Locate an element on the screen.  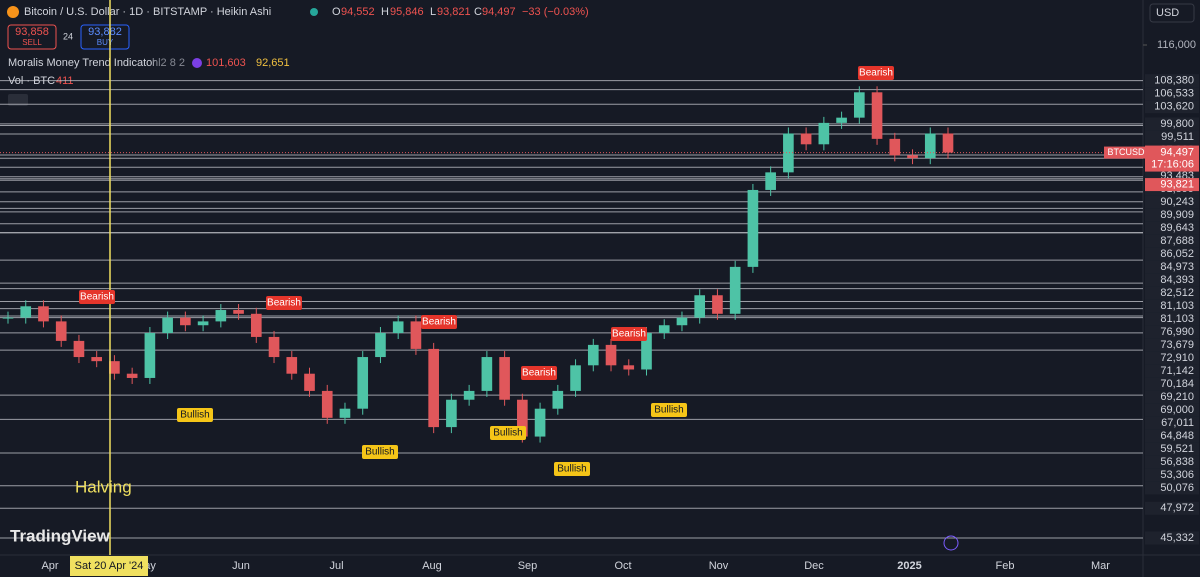
indicator-upper: 101,603 is located at coordinates (226, 63).